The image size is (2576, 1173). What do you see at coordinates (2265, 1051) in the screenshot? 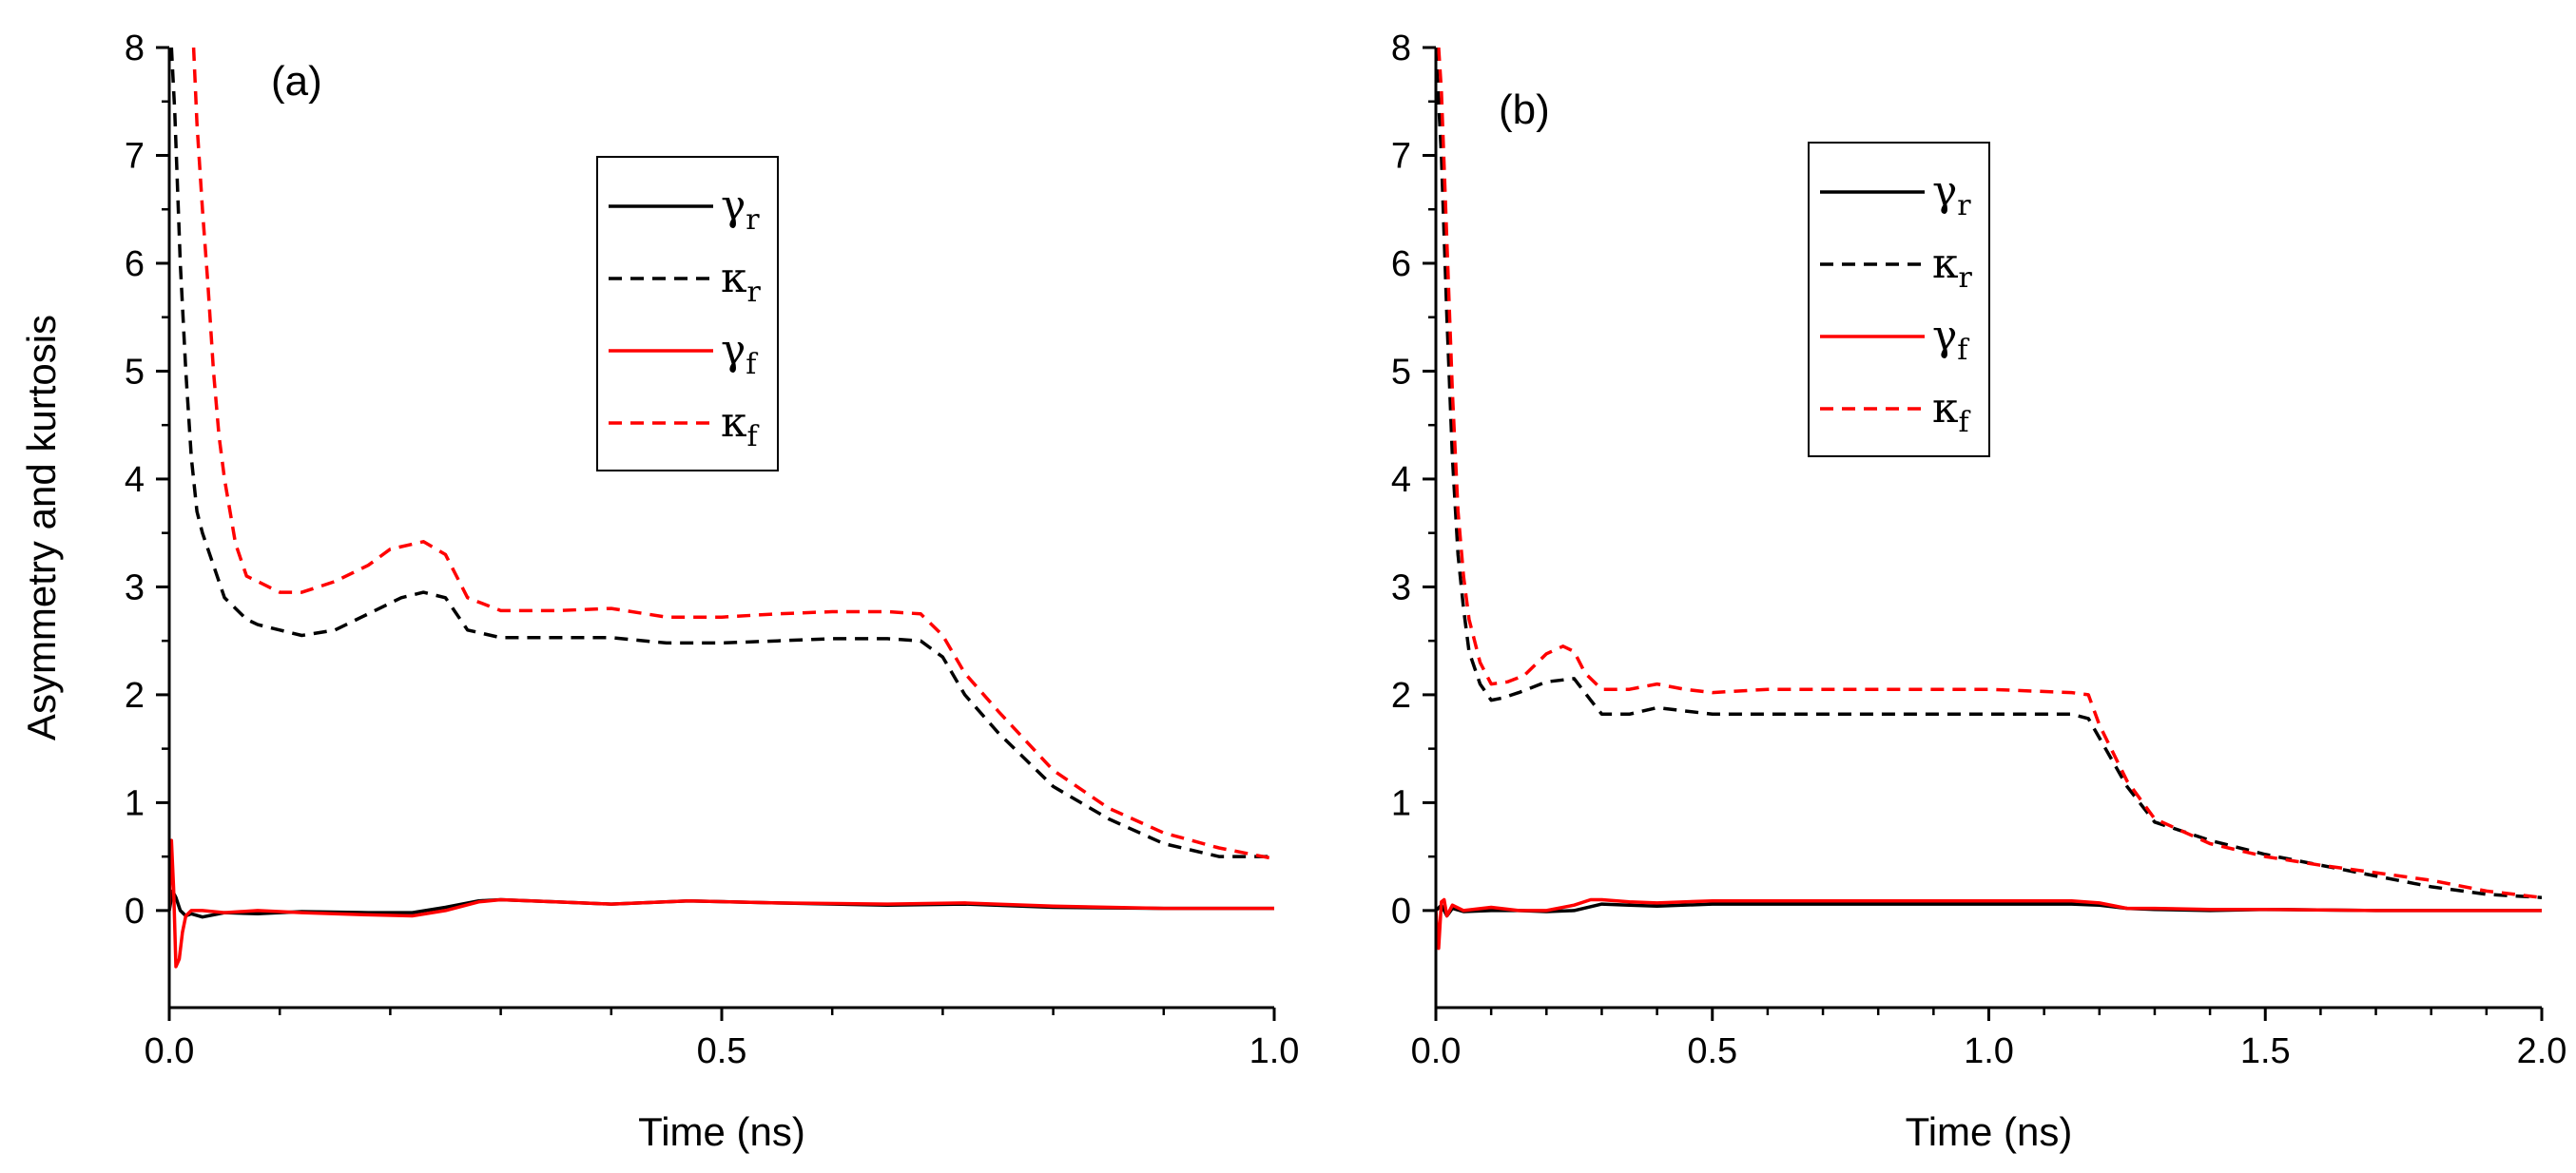
I see `x-tick-label: 1.5` at bounding box center [2265, 1051].